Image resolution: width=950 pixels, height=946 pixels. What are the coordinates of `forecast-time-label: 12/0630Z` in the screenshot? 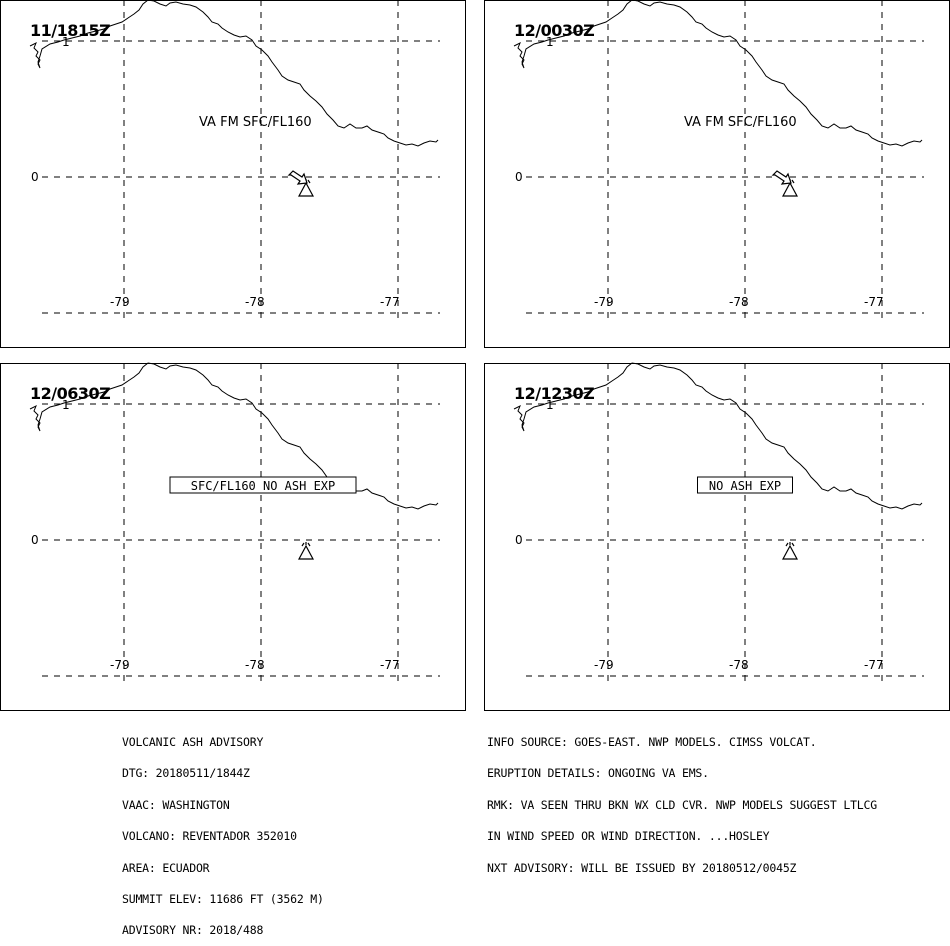 It's located at (70, 393).